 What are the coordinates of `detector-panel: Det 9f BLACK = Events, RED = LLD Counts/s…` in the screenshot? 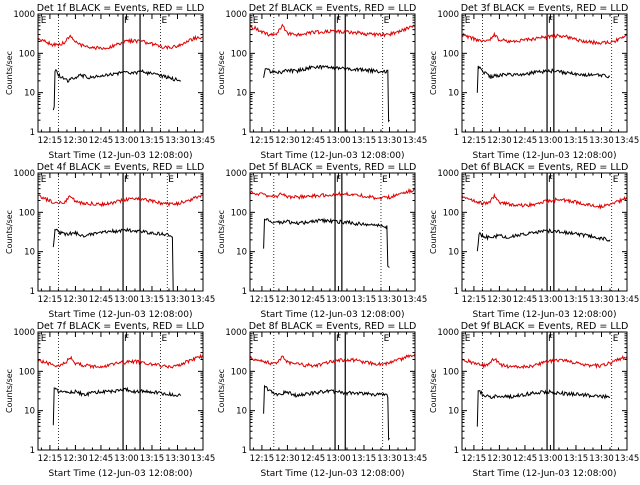 It's located at (534, 400).